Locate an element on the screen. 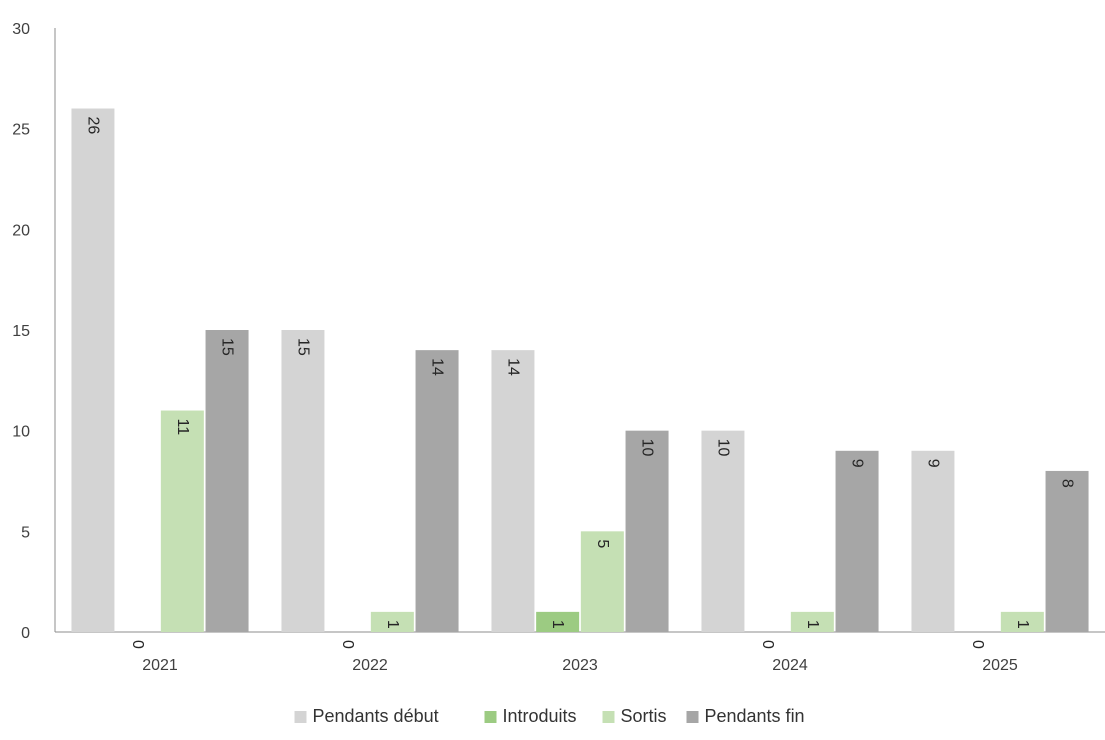 The width and height of the screenshot is (1105, 740). y-axis-ticks: 0 5 10 15 20 25 30 is located at coordinates (21, 331).